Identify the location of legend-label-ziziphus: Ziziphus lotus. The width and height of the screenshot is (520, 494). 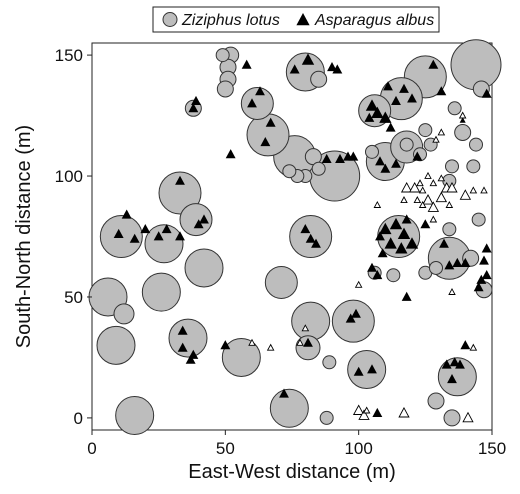
(230, 20).